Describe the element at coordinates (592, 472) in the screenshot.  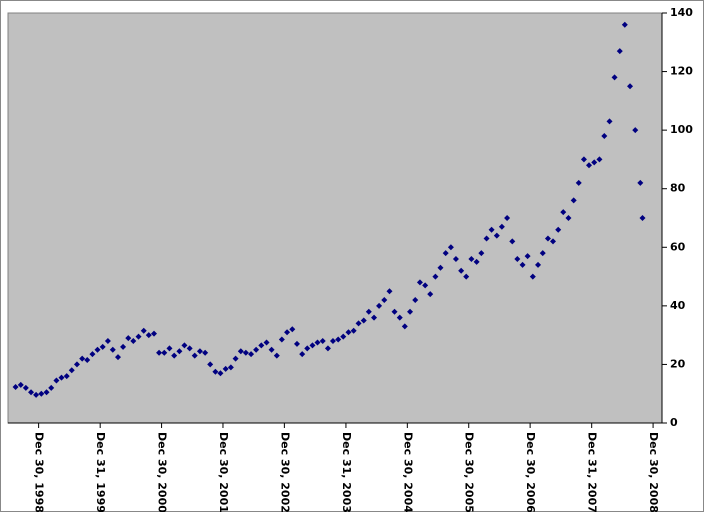
I see `x-tick-label: Dec 31, 2007` at that location.